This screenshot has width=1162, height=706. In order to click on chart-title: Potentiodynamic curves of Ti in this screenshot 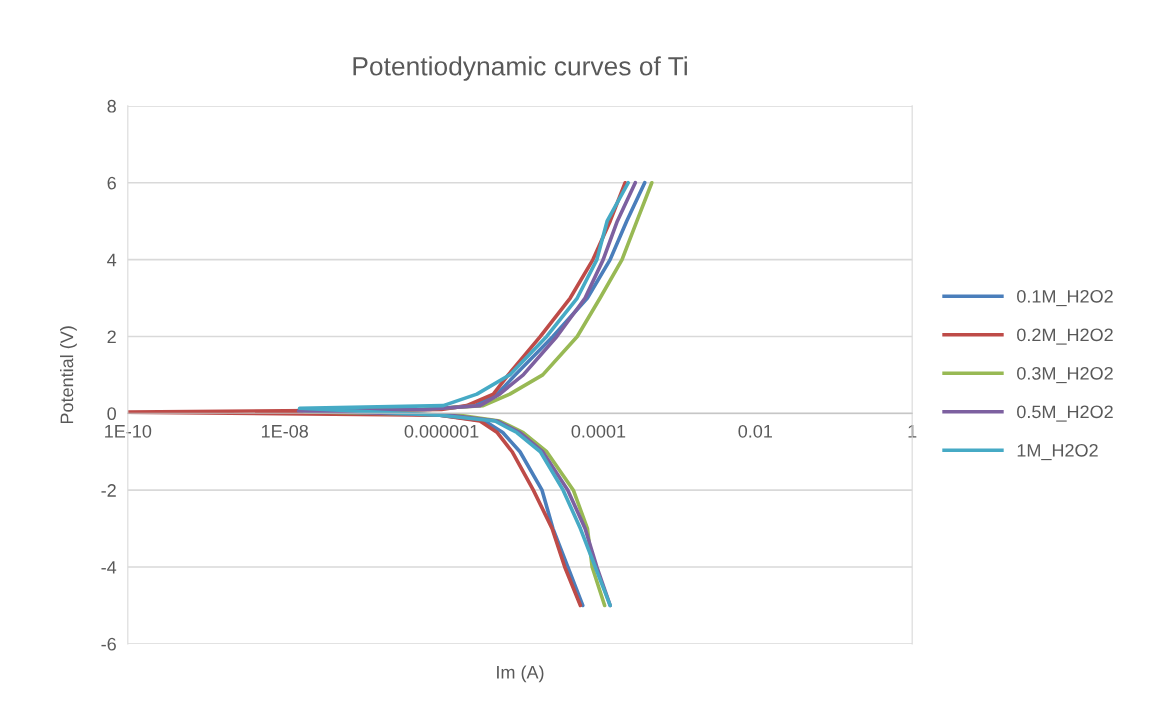, I will do `click(520, 68)`.